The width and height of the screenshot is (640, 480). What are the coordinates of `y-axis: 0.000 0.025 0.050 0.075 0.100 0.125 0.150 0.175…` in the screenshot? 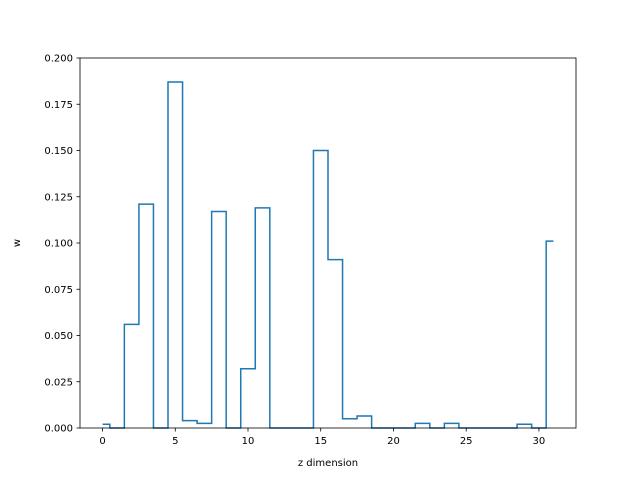 It's located at (62, 244).